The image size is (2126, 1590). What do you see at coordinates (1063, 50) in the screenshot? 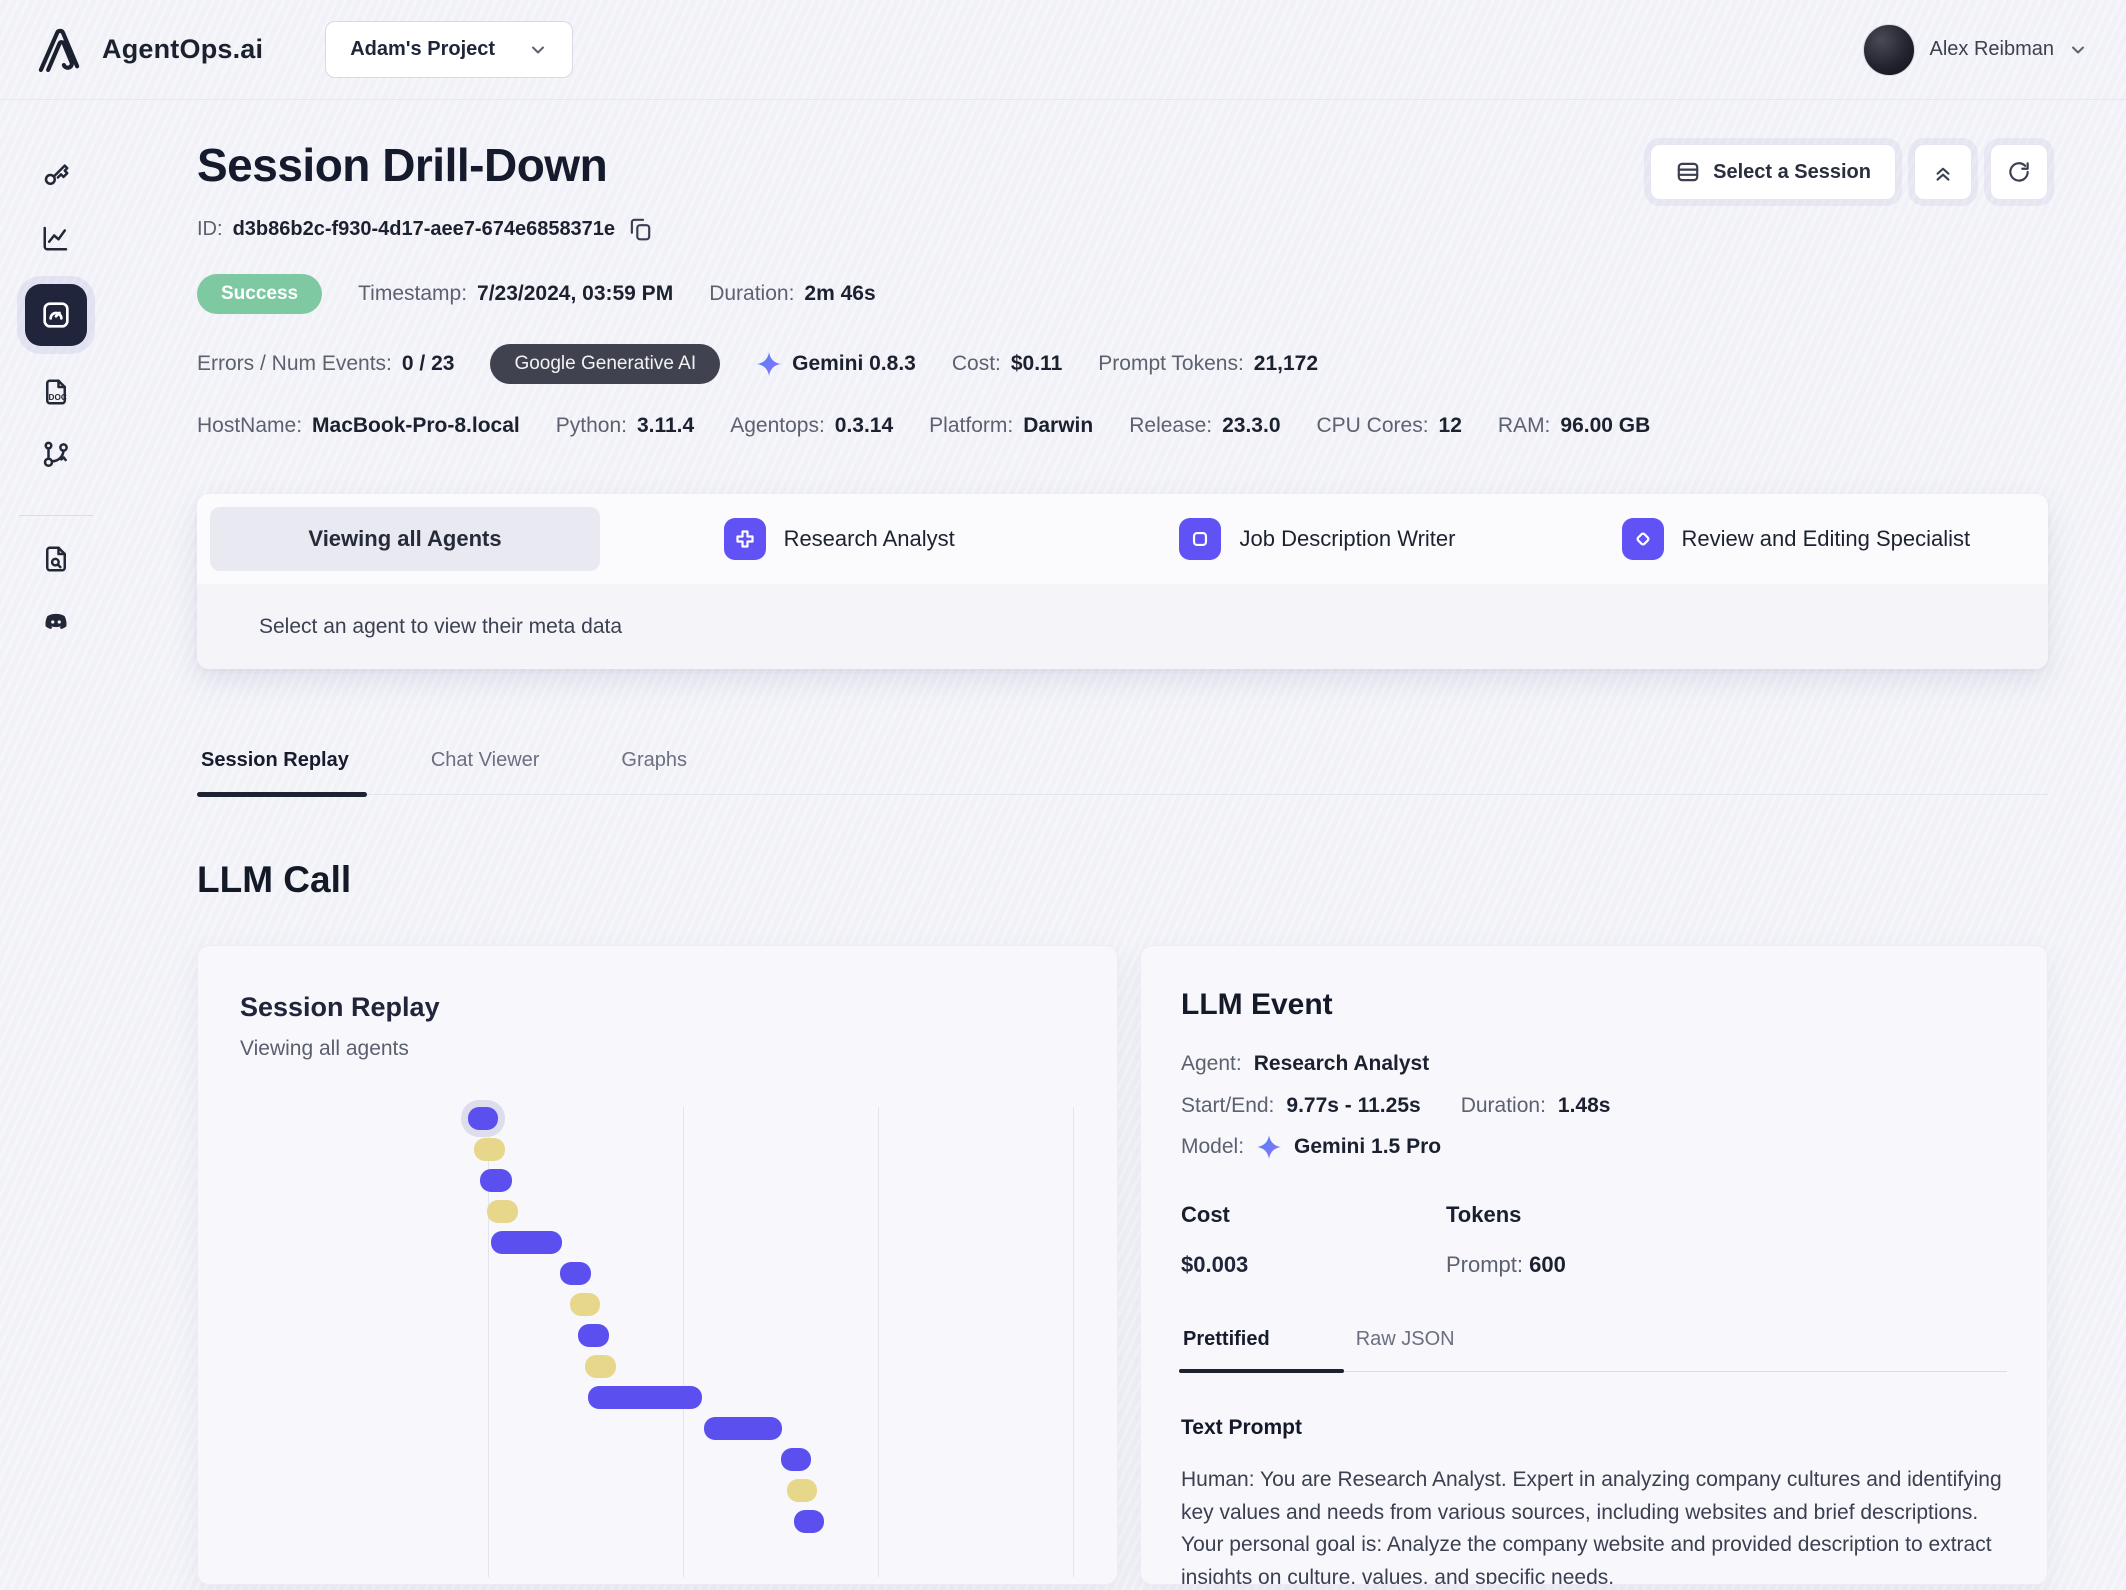
I see `top-bar: AgentOps.ai Adam's Project Alex Reibman` at bounding box center [1063, 50].